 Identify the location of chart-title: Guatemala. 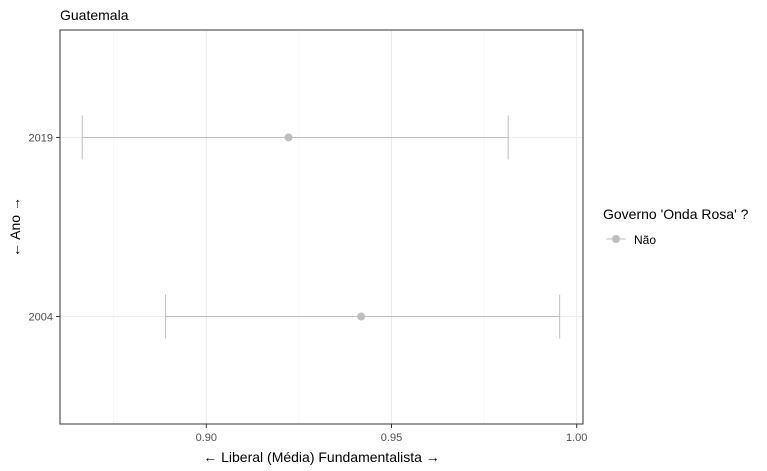
(94, 15).